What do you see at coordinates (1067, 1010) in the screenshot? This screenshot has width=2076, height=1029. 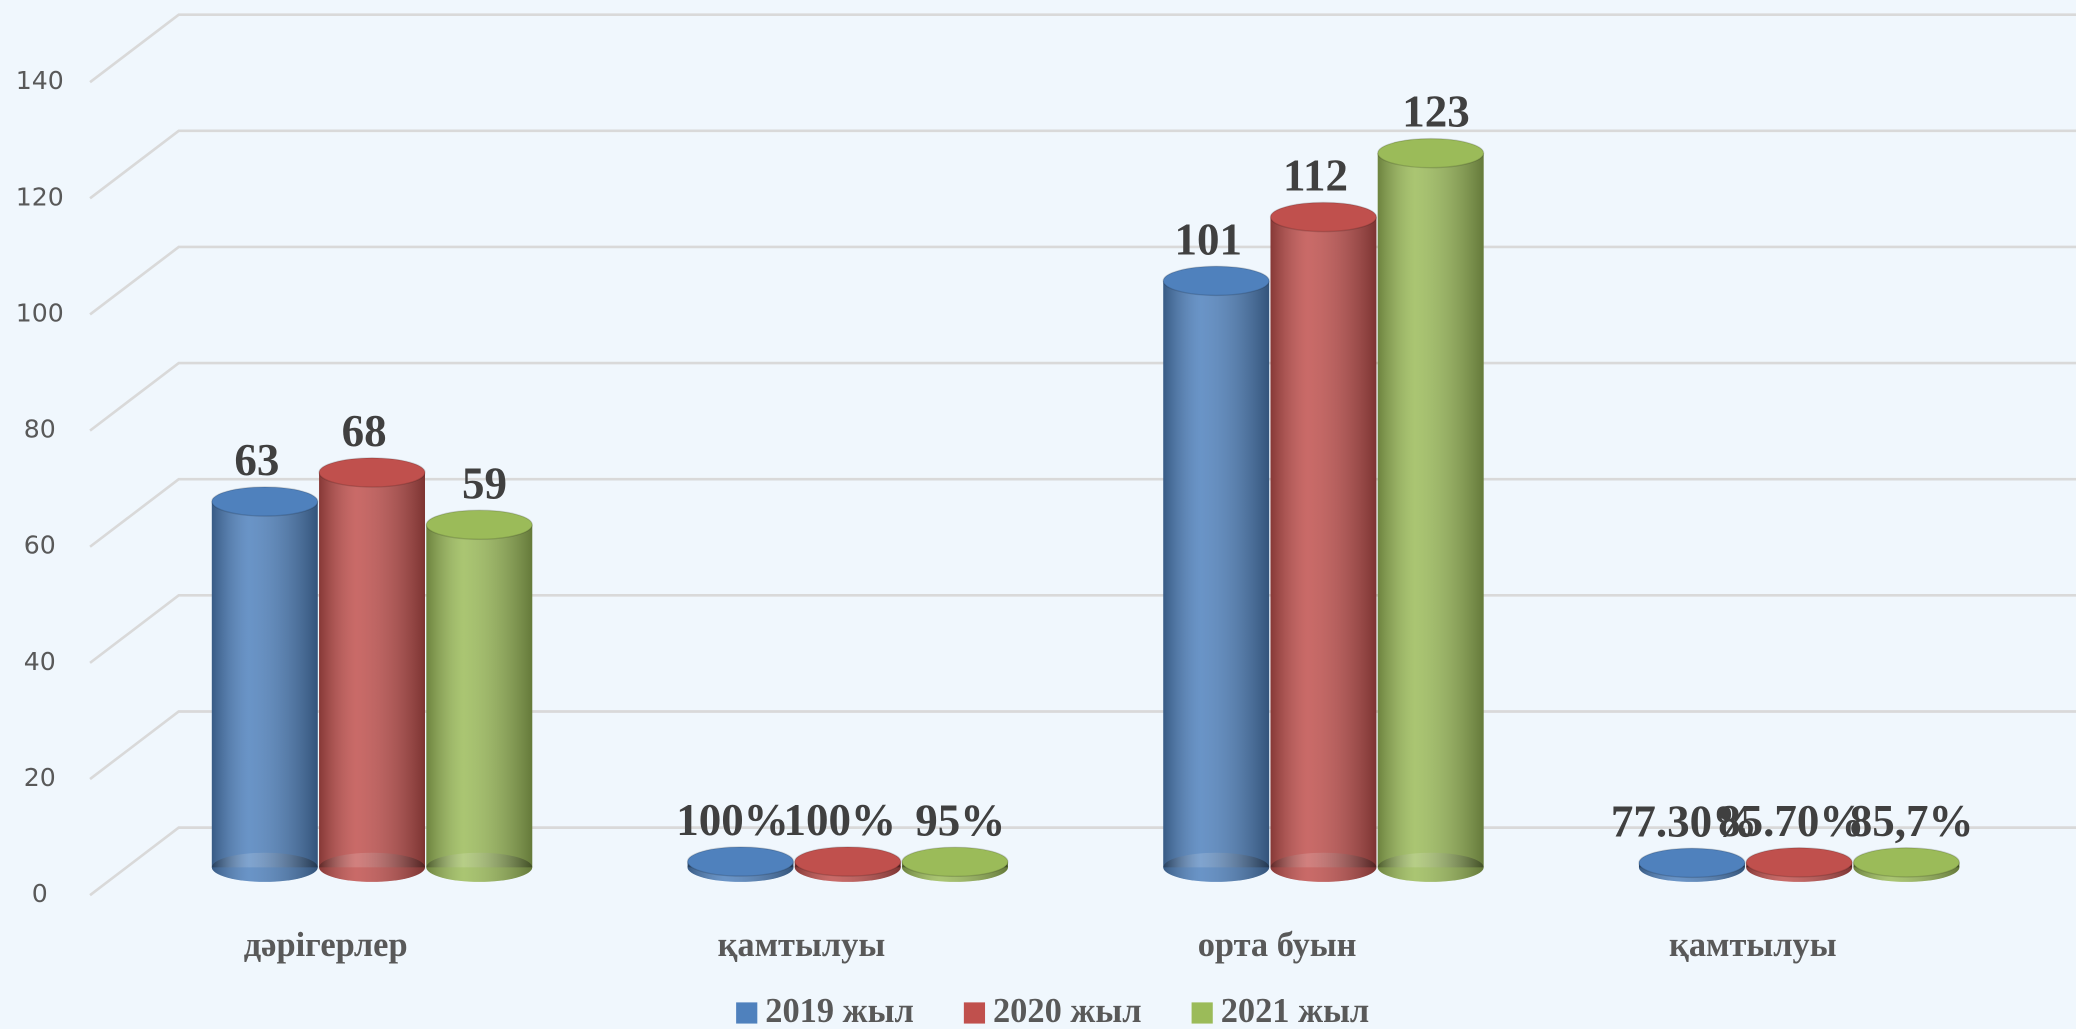 I see `legend-label: 2020 жыл` at bounding box center [1067, 1010].